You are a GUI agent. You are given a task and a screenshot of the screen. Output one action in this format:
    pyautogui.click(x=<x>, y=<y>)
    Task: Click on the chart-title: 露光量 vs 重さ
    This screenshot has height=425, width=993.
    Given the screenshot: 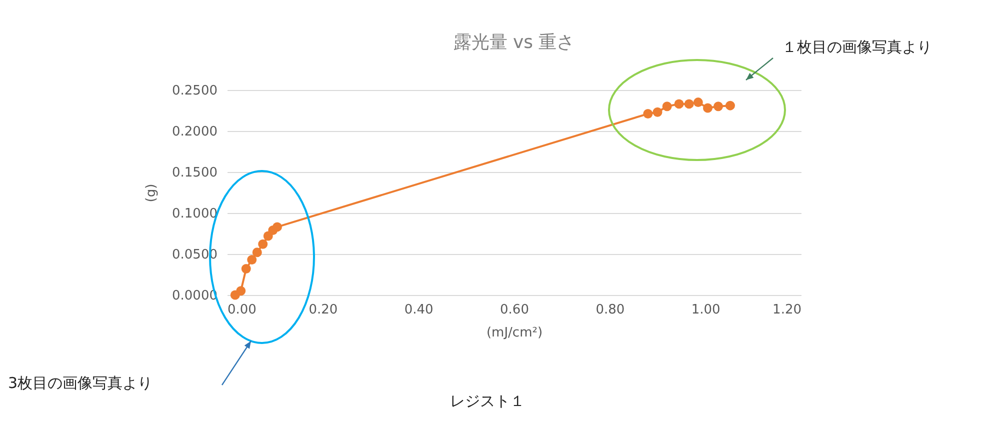 What is the action you would take?
    pyautogui.click(x=514, y=42)
    